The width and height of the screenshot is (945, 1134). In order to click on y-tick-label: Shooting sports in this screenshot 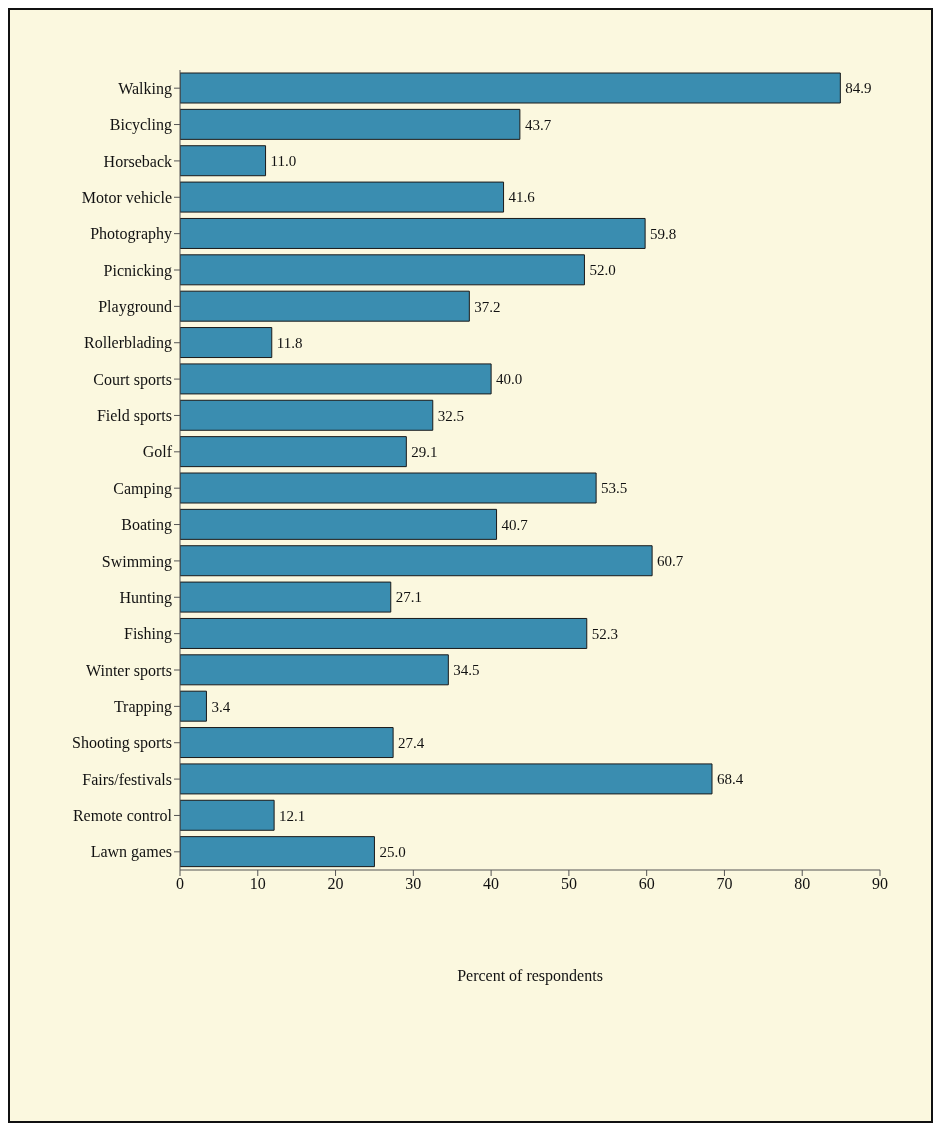, I will do `click(121, 743)`.